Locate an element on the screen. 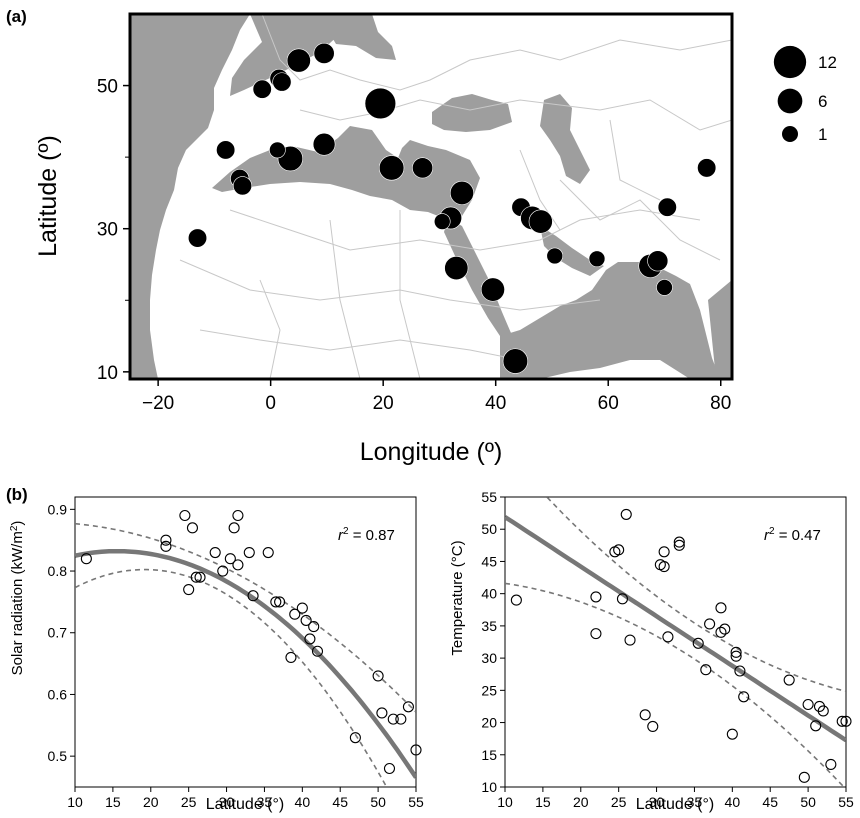 This screenshot has height=818, width=860. temp-y-tick-label-4: 30 is located at coordinates (489, 658).